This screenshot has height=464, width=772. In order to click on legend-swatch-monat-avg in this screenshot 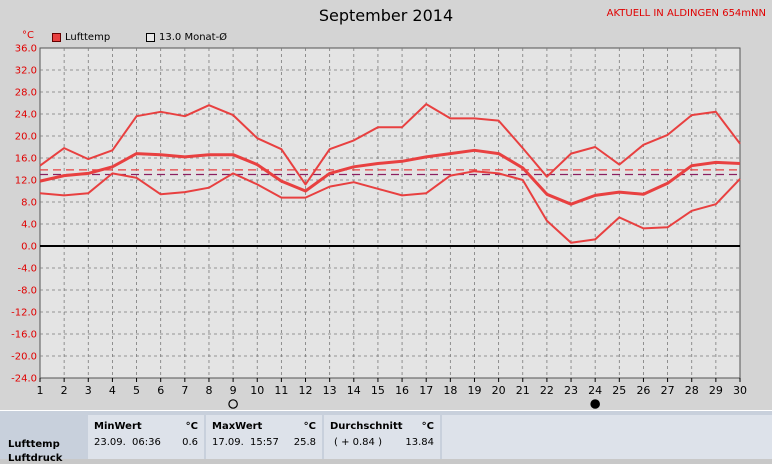, I will do `click(150, 37)`.